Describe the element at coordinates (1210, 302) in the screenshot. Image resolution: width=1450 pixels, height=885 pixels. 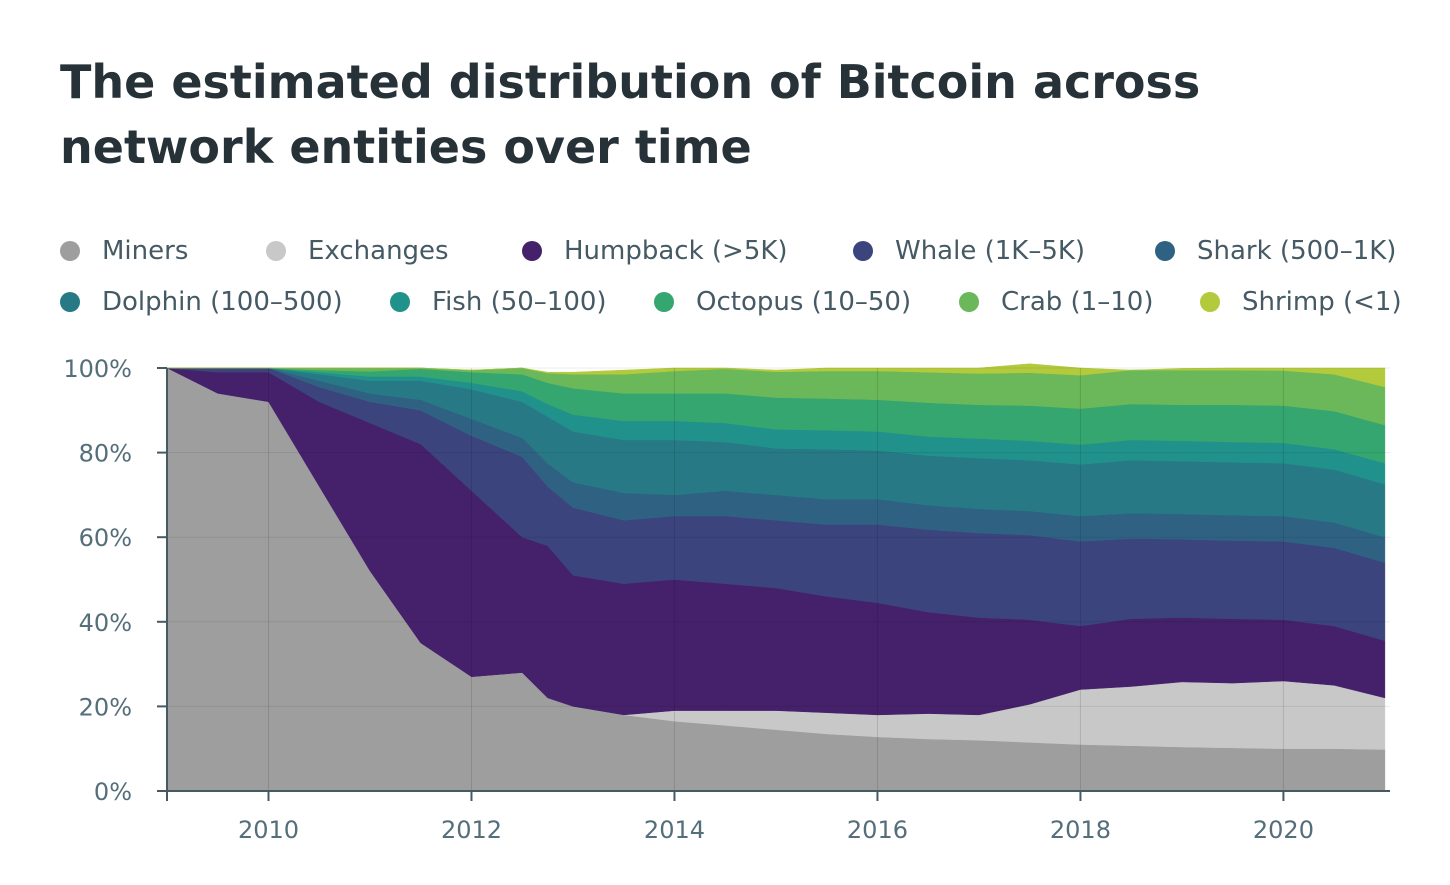
I see `legend-shrimp-marker-icon` at that location.